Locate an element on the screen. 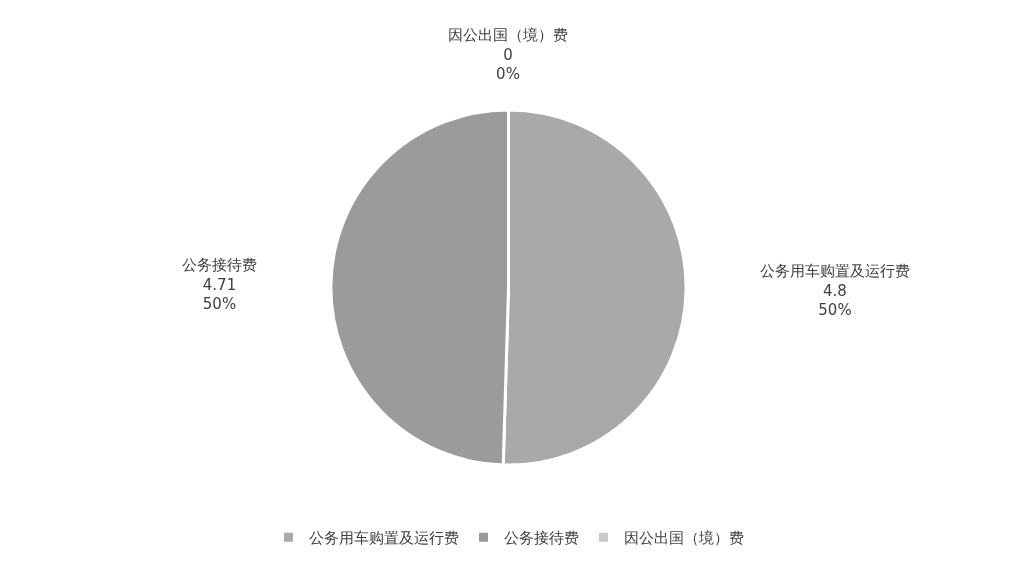  legend-label: 公务接待费 is located at coordinates (541, 538).